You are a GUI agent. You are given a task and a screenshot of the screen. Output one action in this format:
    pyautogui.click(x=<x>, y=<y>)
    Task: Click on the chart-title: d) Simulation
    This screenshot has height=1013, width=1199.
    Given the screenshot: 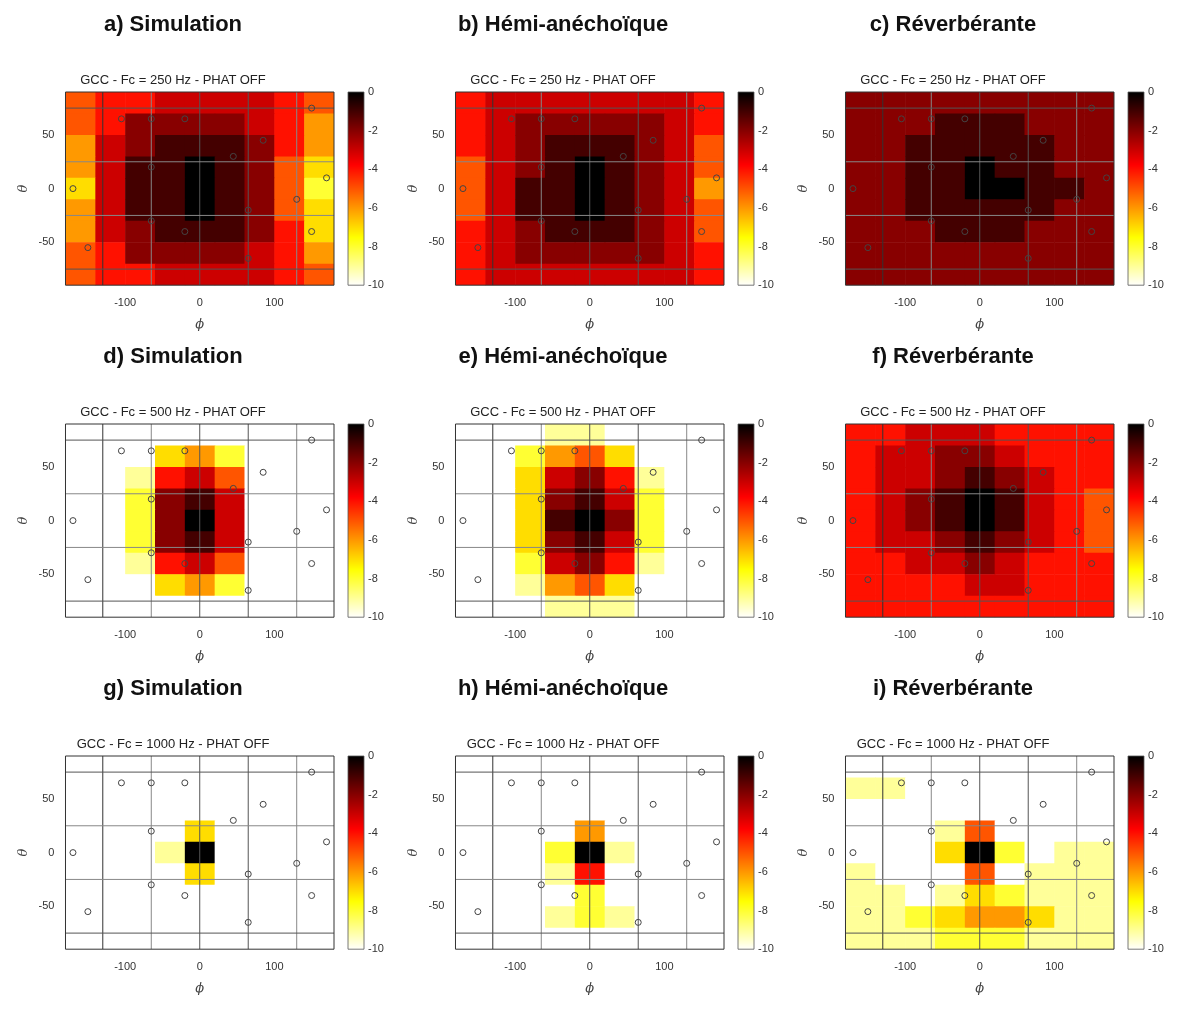 What is the action you would take?
    pyautogui.click(x=173, y=356)
    